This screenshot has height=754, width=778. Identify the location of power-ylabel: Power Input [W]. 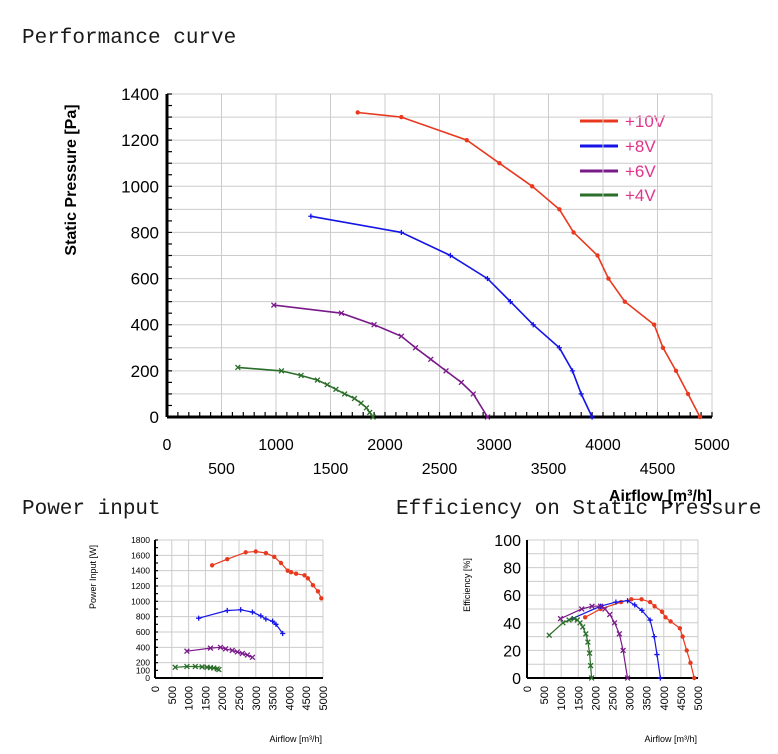
(93, 577).